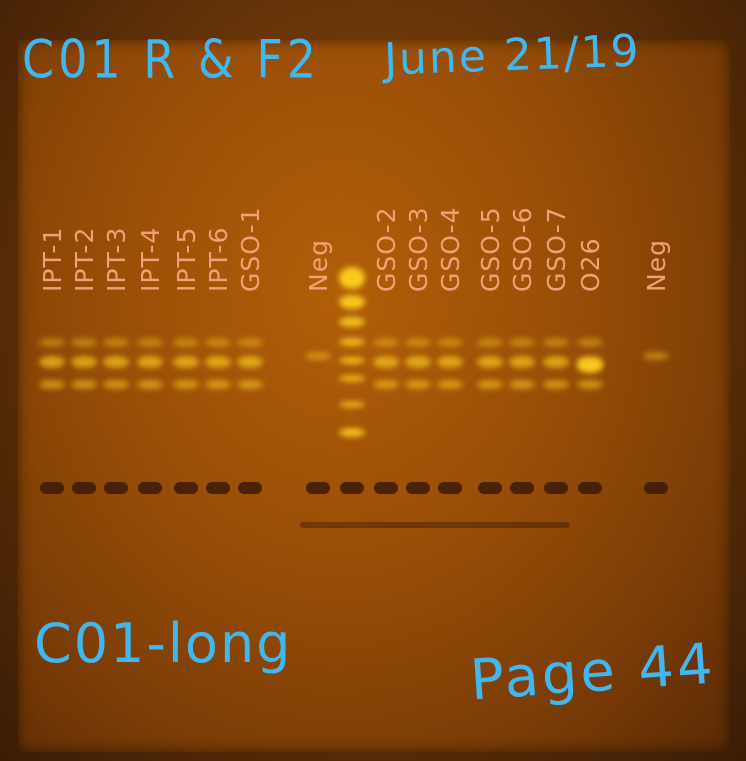 This screenshot has height=761, width=746. What do you see at coordinates (150, 259) in the screenshot?
I see `lane-label: IPT-4` at bounding box center [150, 259].